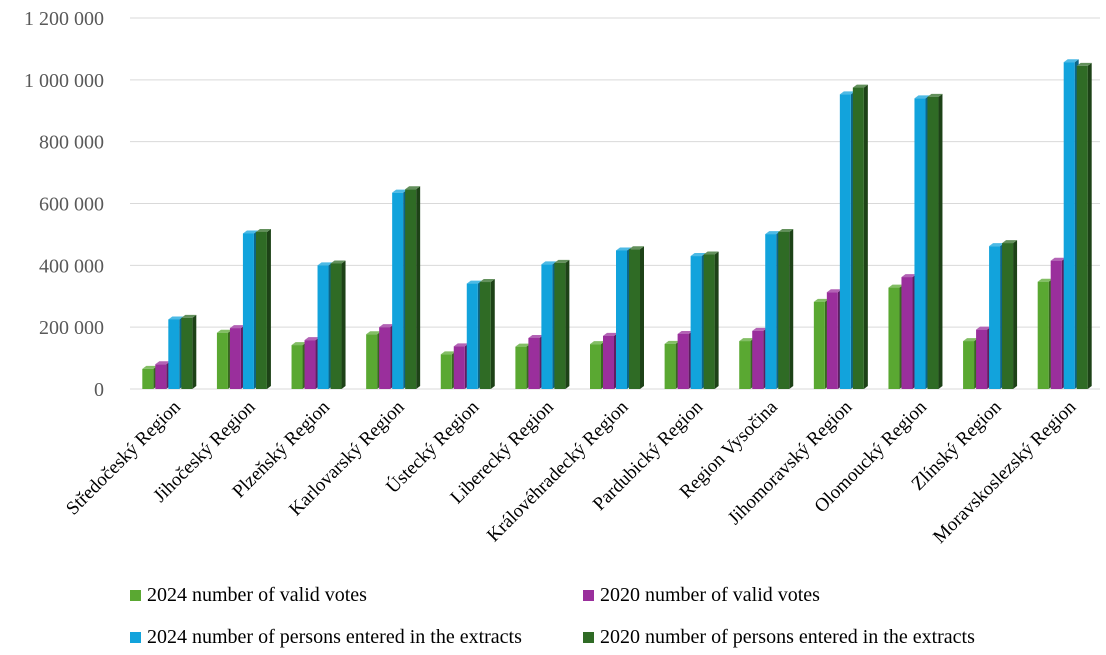 The width and height of the screenshot is (1106, 655). Describe the element at coordinates (71, 205) in the screenshot. I see `y-tick-label: 600 000` at that location.